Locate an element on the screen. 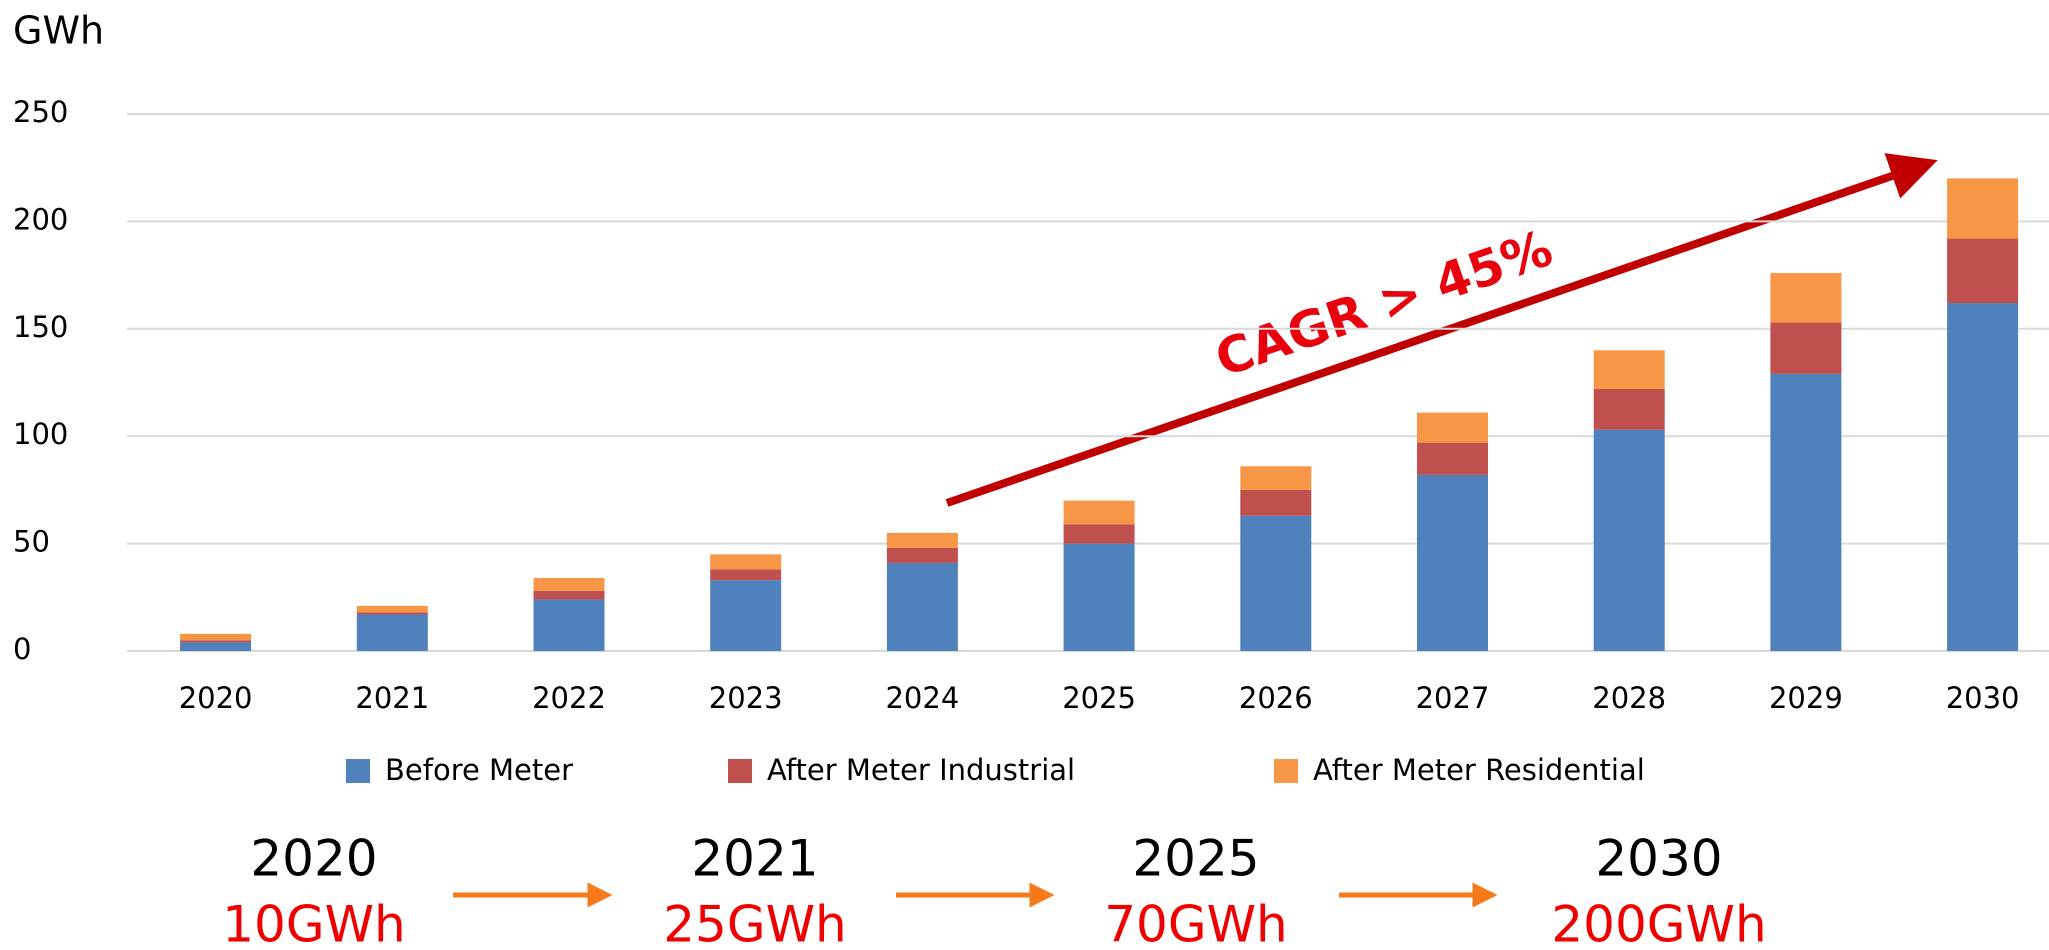  milestone-value: 10GWh is located at coordinates (314, 923).